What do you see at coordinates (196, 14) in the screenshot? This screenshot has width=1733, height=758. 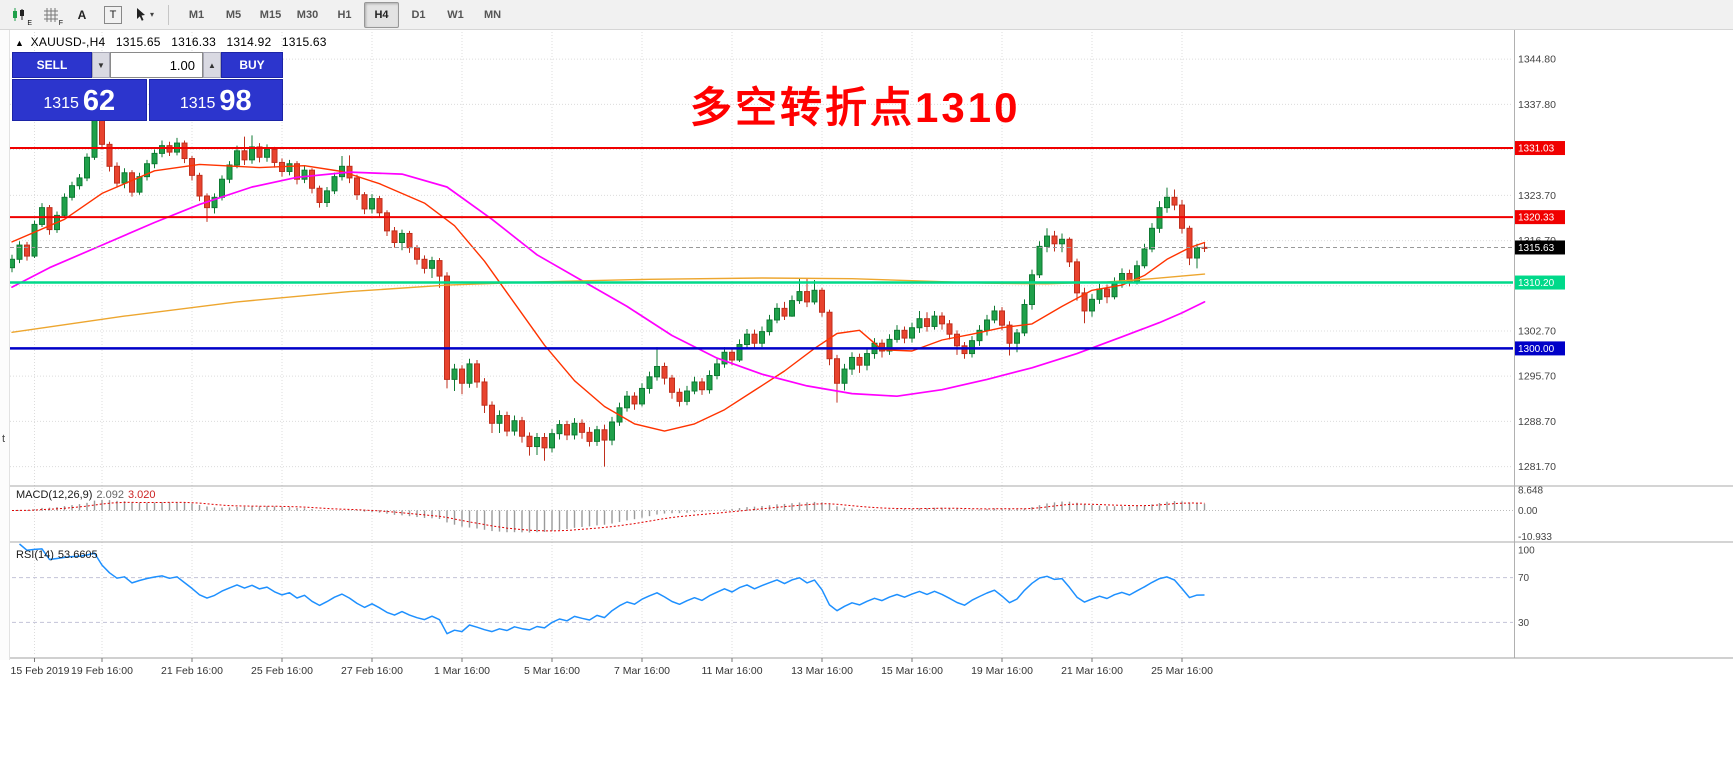 I see `timeframe-button-m1: M1` at bounding box center [196, 14].